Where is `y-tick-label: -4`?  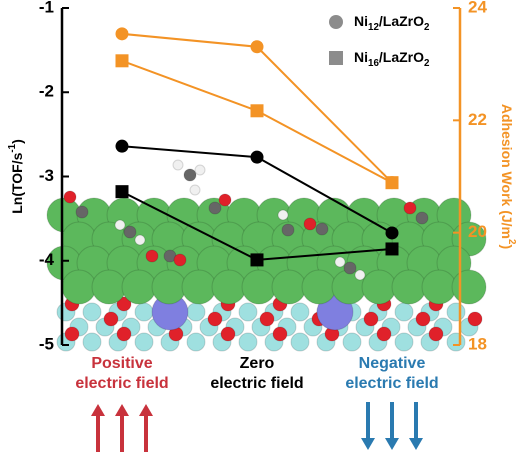
y-tick-label: -4 is located at coordinates (47, 259).